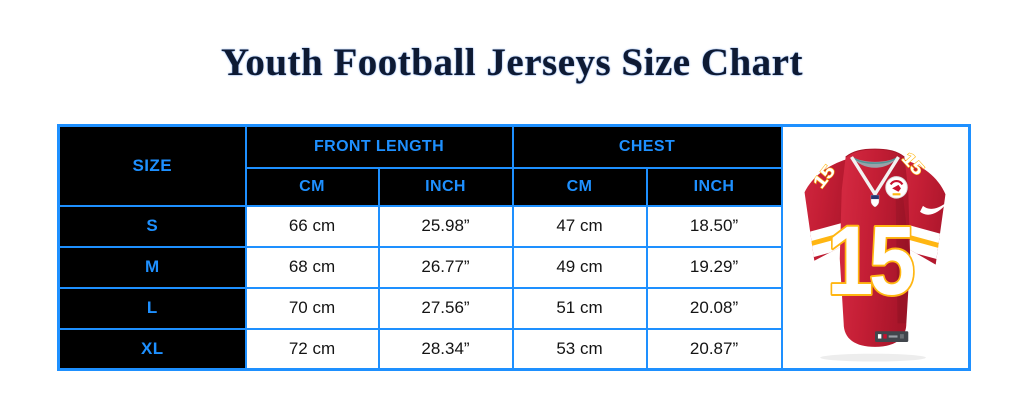  Describe the element at coordinates (579, 267) in the screenshot. I see `cell-chest-cm: 49 cm` at that location.